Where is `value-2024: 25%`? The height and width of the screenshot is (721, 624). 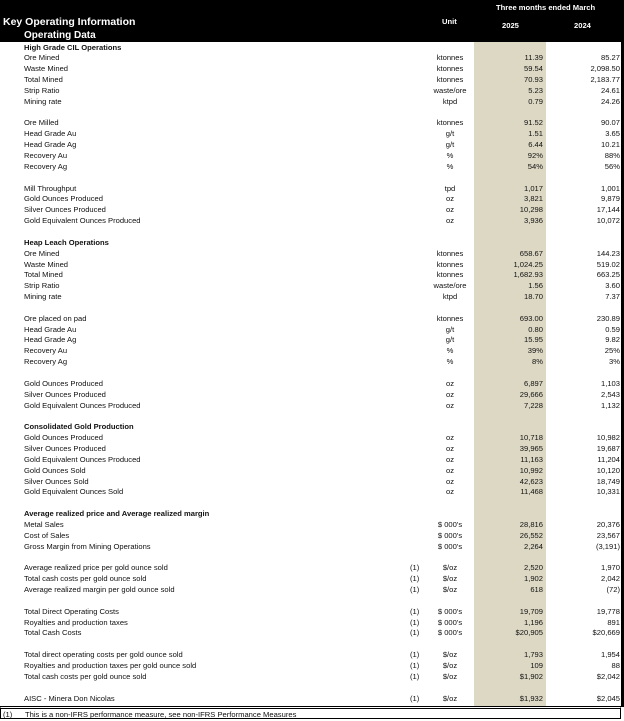 value-2024: 25% is located at coordinates (612, 351).